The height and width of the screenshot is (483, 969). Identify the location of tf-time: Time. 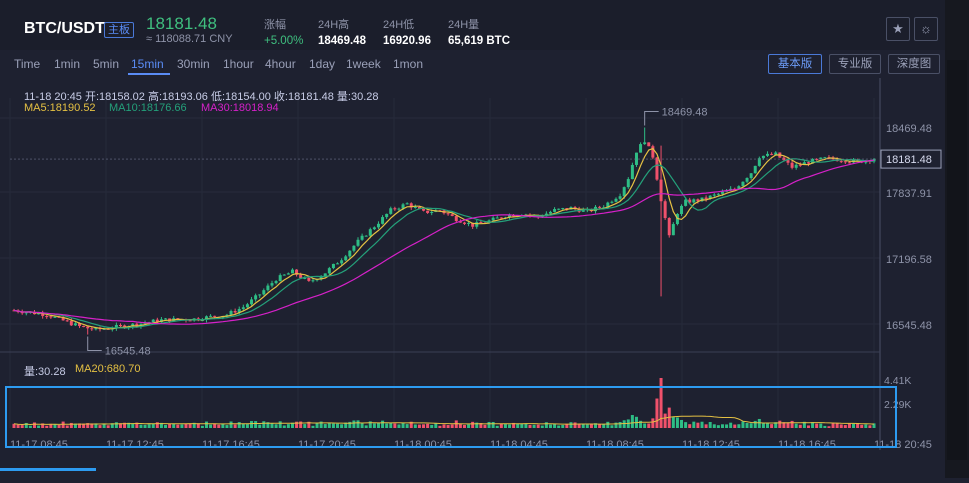
(27, 64).